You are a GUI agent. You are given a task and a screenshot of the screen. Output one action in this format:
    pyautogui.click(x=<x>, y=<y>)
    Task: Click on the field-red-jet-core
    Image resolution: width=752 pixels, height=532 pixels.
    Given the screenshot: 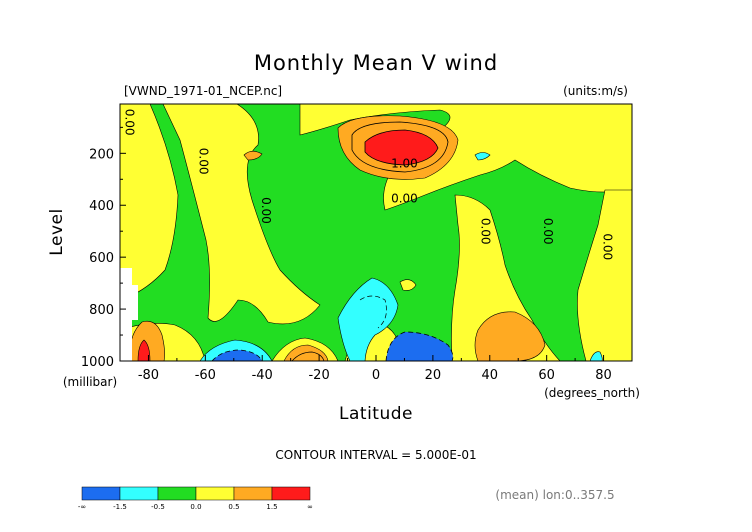 What is the action you would take?
    pyautogui.click(x=401, y=147)
    